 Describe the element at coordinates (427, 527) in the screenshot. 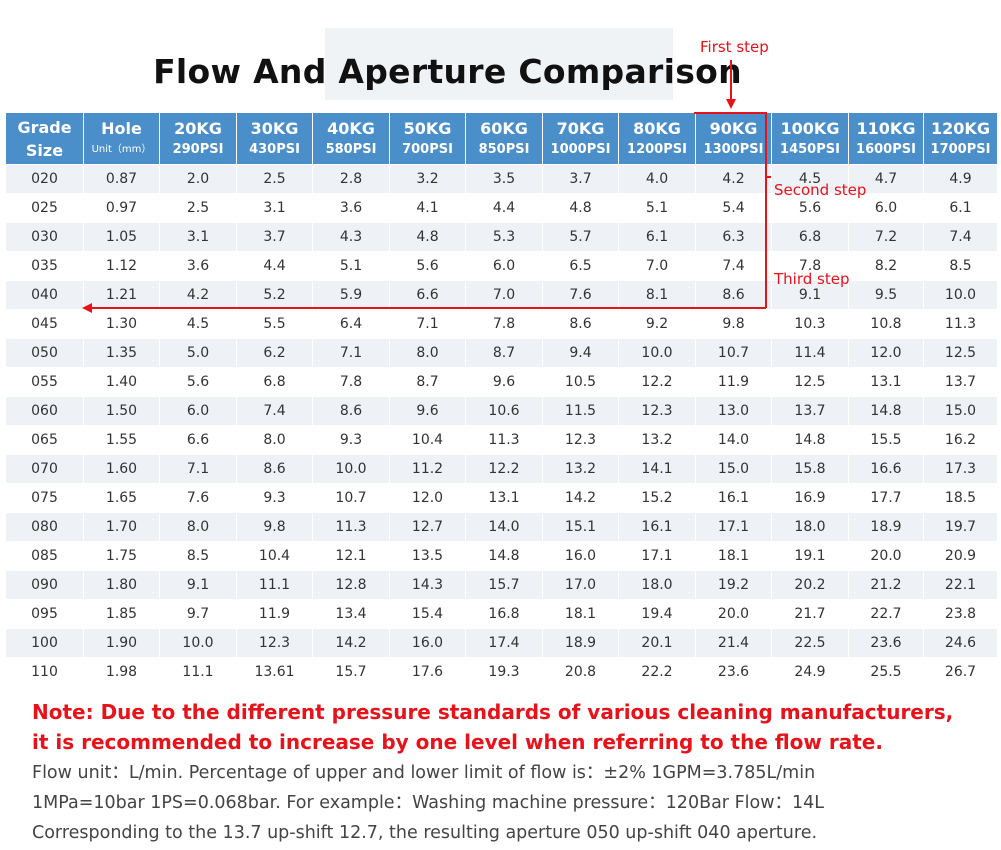

I see `flow-cell: 12.7` at that location.